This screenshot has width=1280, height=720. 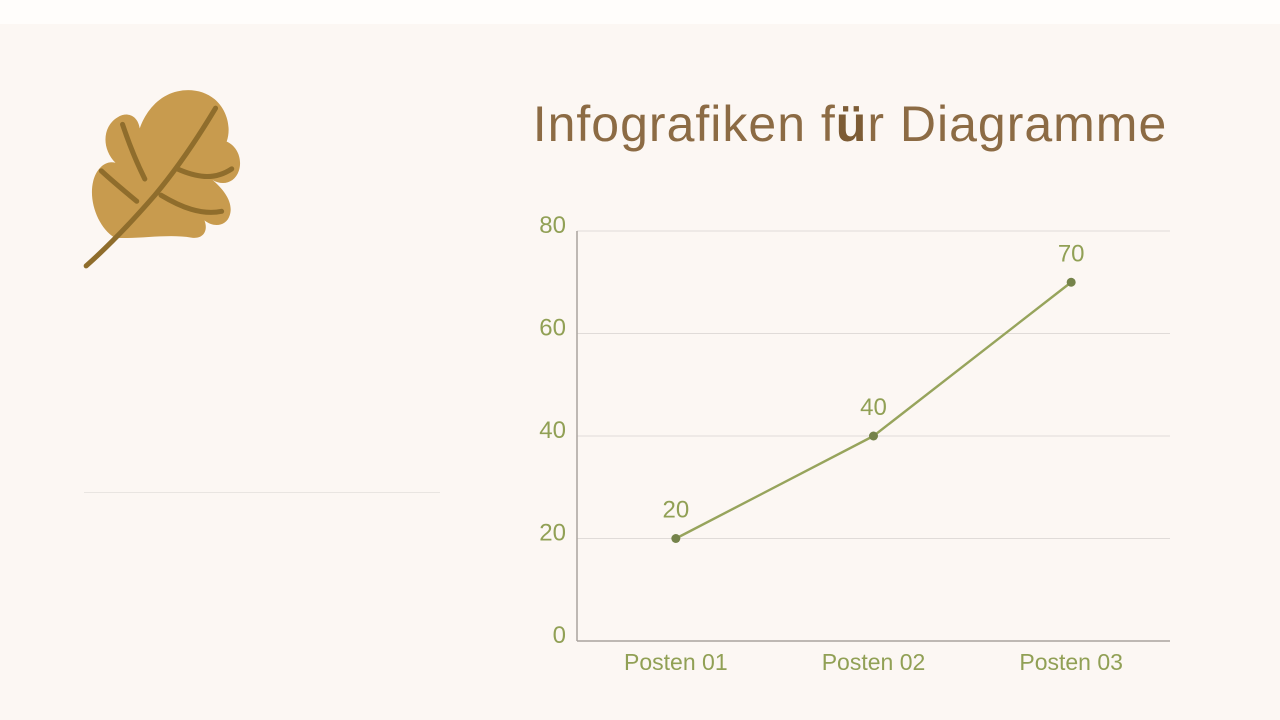 What do you see at coordinates (552, 225) in the screenshot?
I see `y-tick-label: 80` at bounding box center [552, 225].